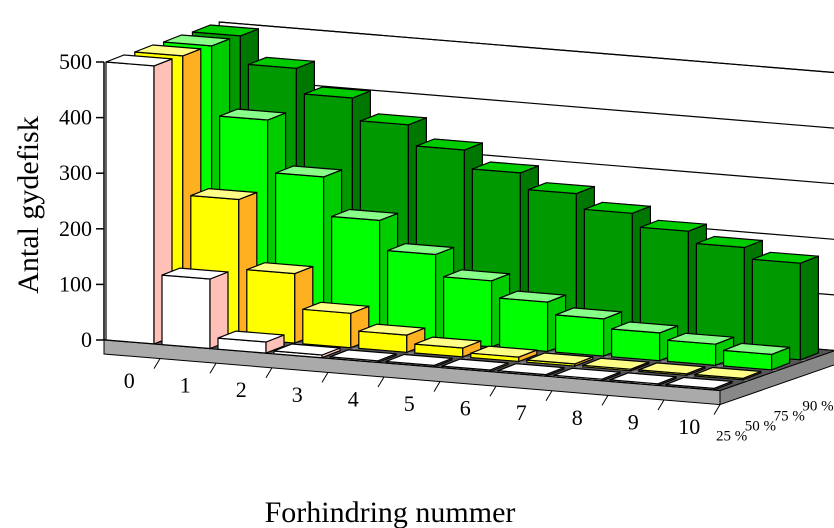  I want to click on x-tick-label: 3, so click(297, 394).